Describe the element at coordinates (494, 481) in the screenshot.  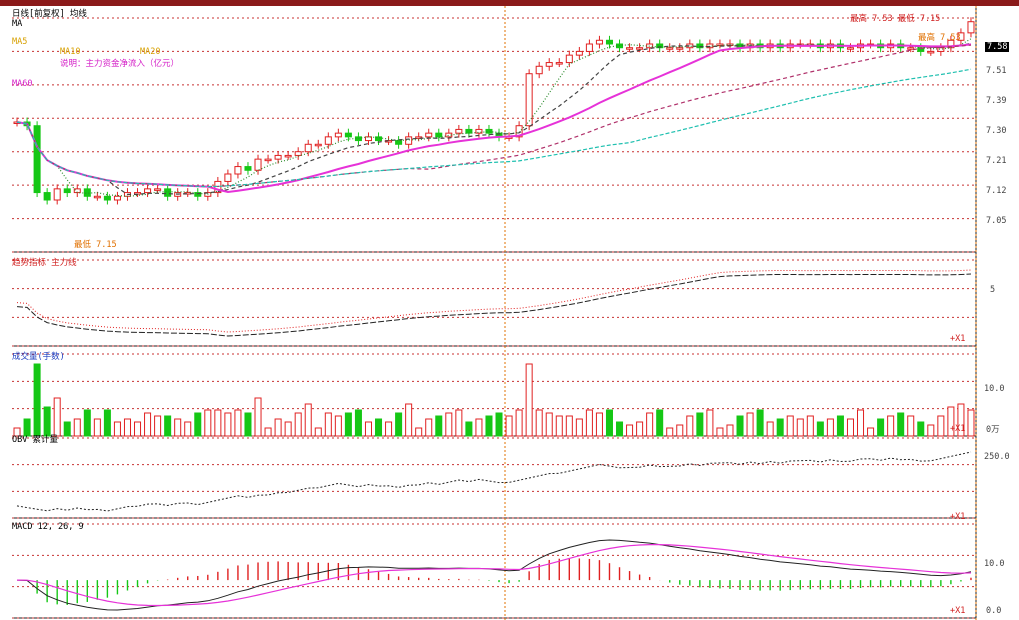
I see `obv-line` at that location.